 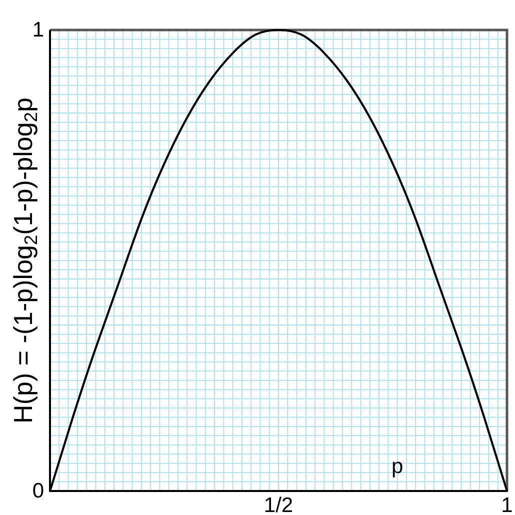 What do you see at coordinates (397, 466) in the screenshot?
I see `x-axis-title: p` at bounding box center [397, 466].